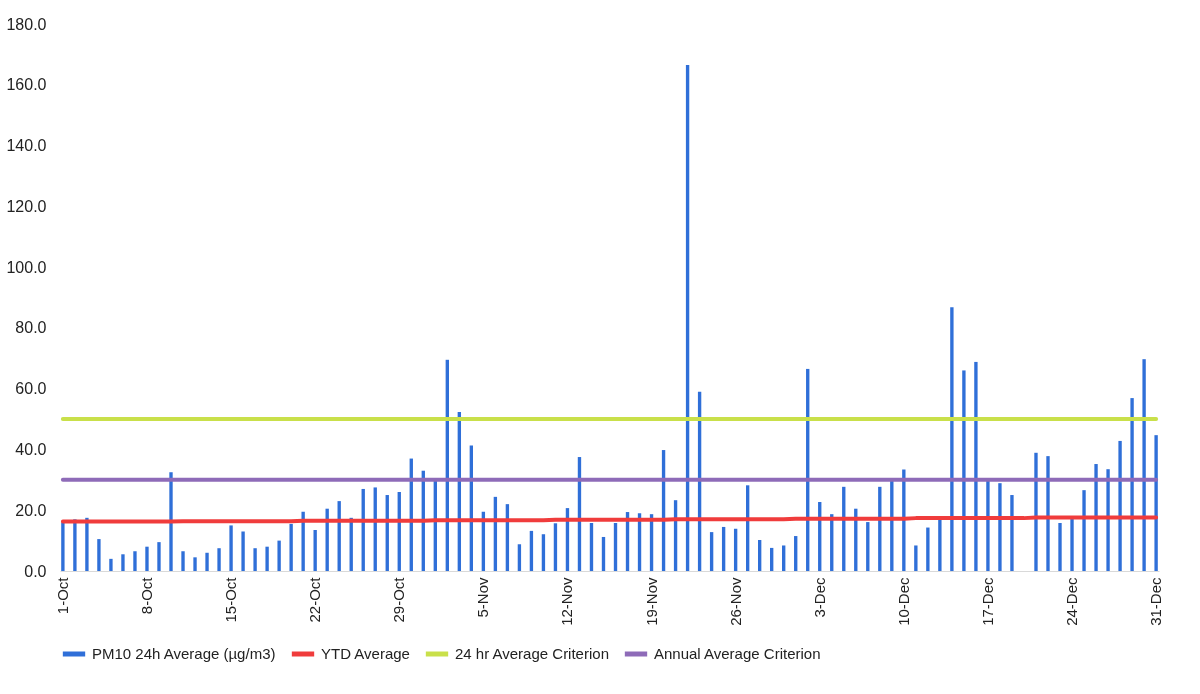  What do you see at coordinates (819, 597) in the screenshot?
I see `x-tick-label: 3-Dec` at bounding box center [819, 597].